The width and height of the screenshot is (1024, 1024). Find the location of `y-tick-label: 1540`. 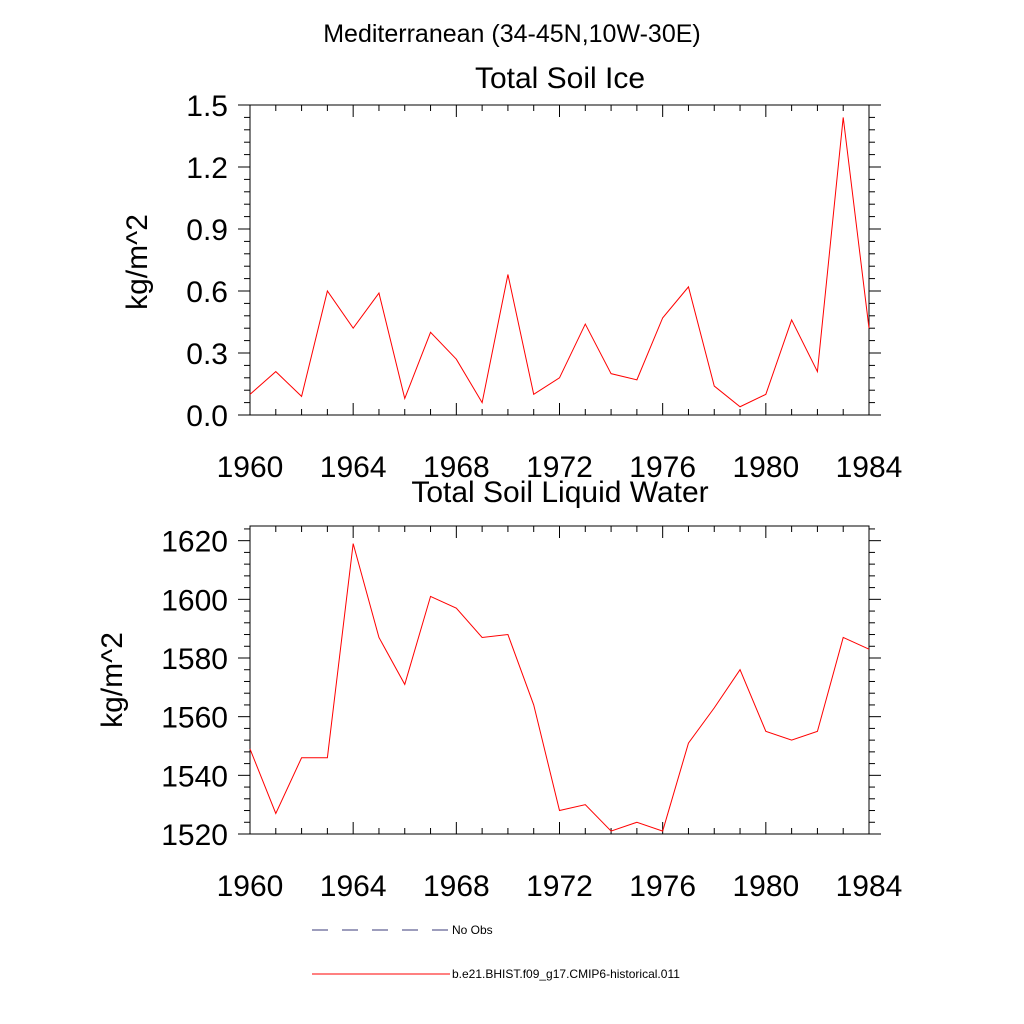

y-tick-label: 1540 is located at coordinates (194, 776).